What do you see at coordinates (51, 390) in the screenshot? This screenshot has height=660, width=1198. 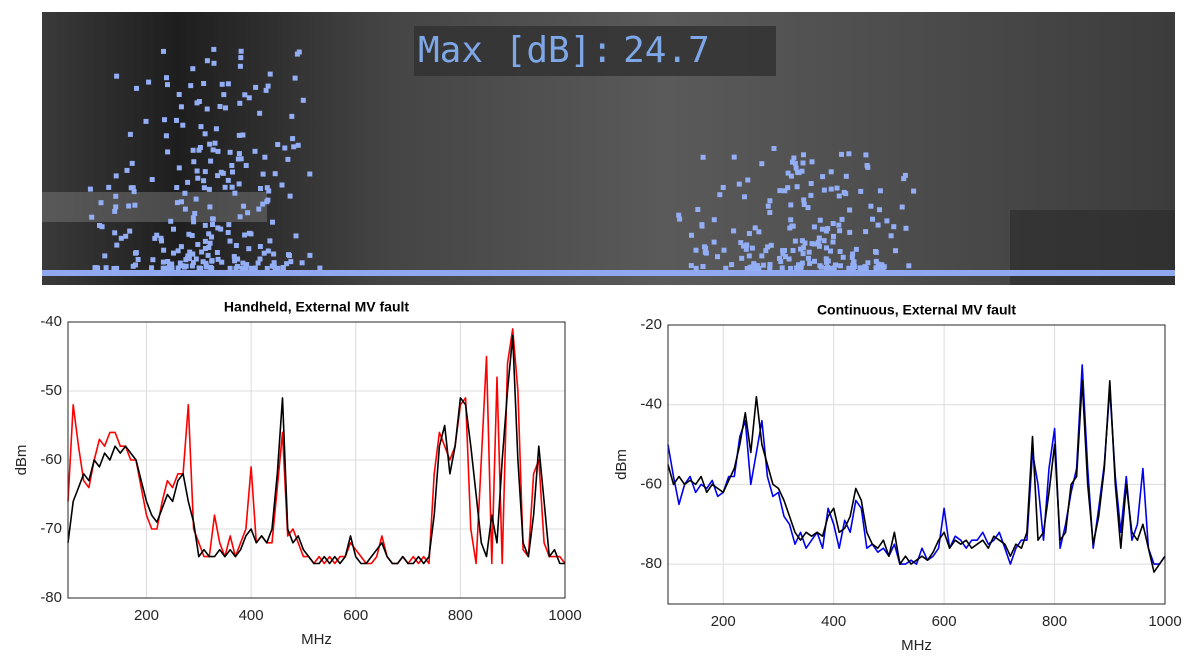 I see `y-tick-label: -50` at bounding box center [51, 390].